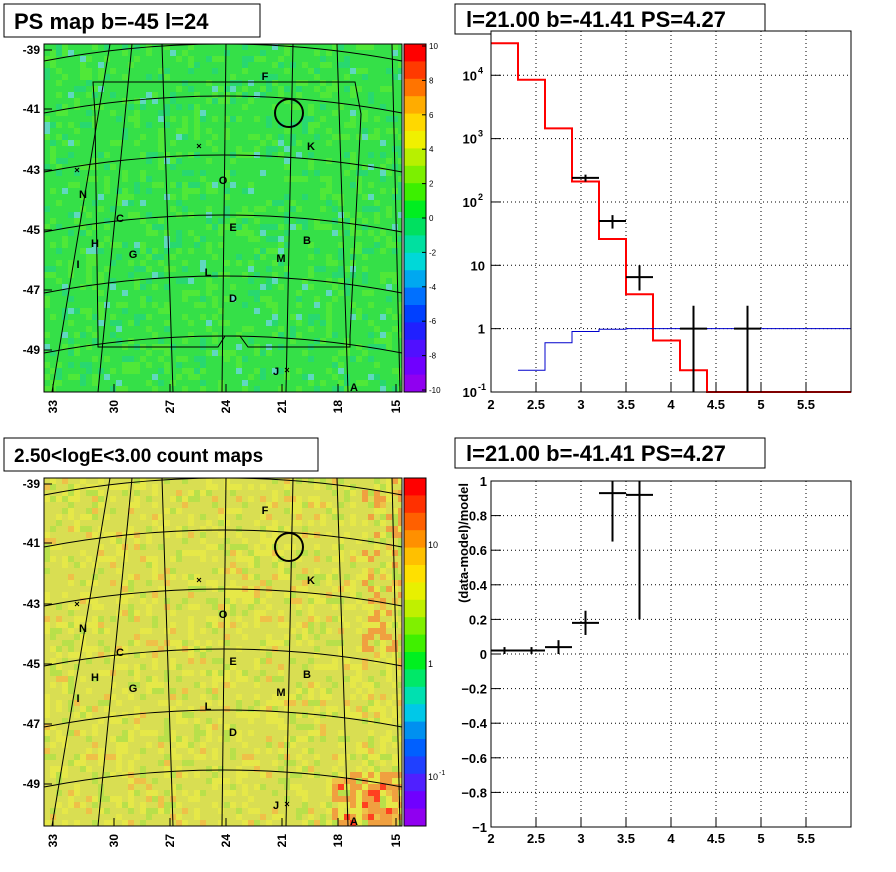 This screenshot has width=896, height=872. Describe the element at coordinates (223, 52) in the screenshot. I see `parallel-line` at that location.